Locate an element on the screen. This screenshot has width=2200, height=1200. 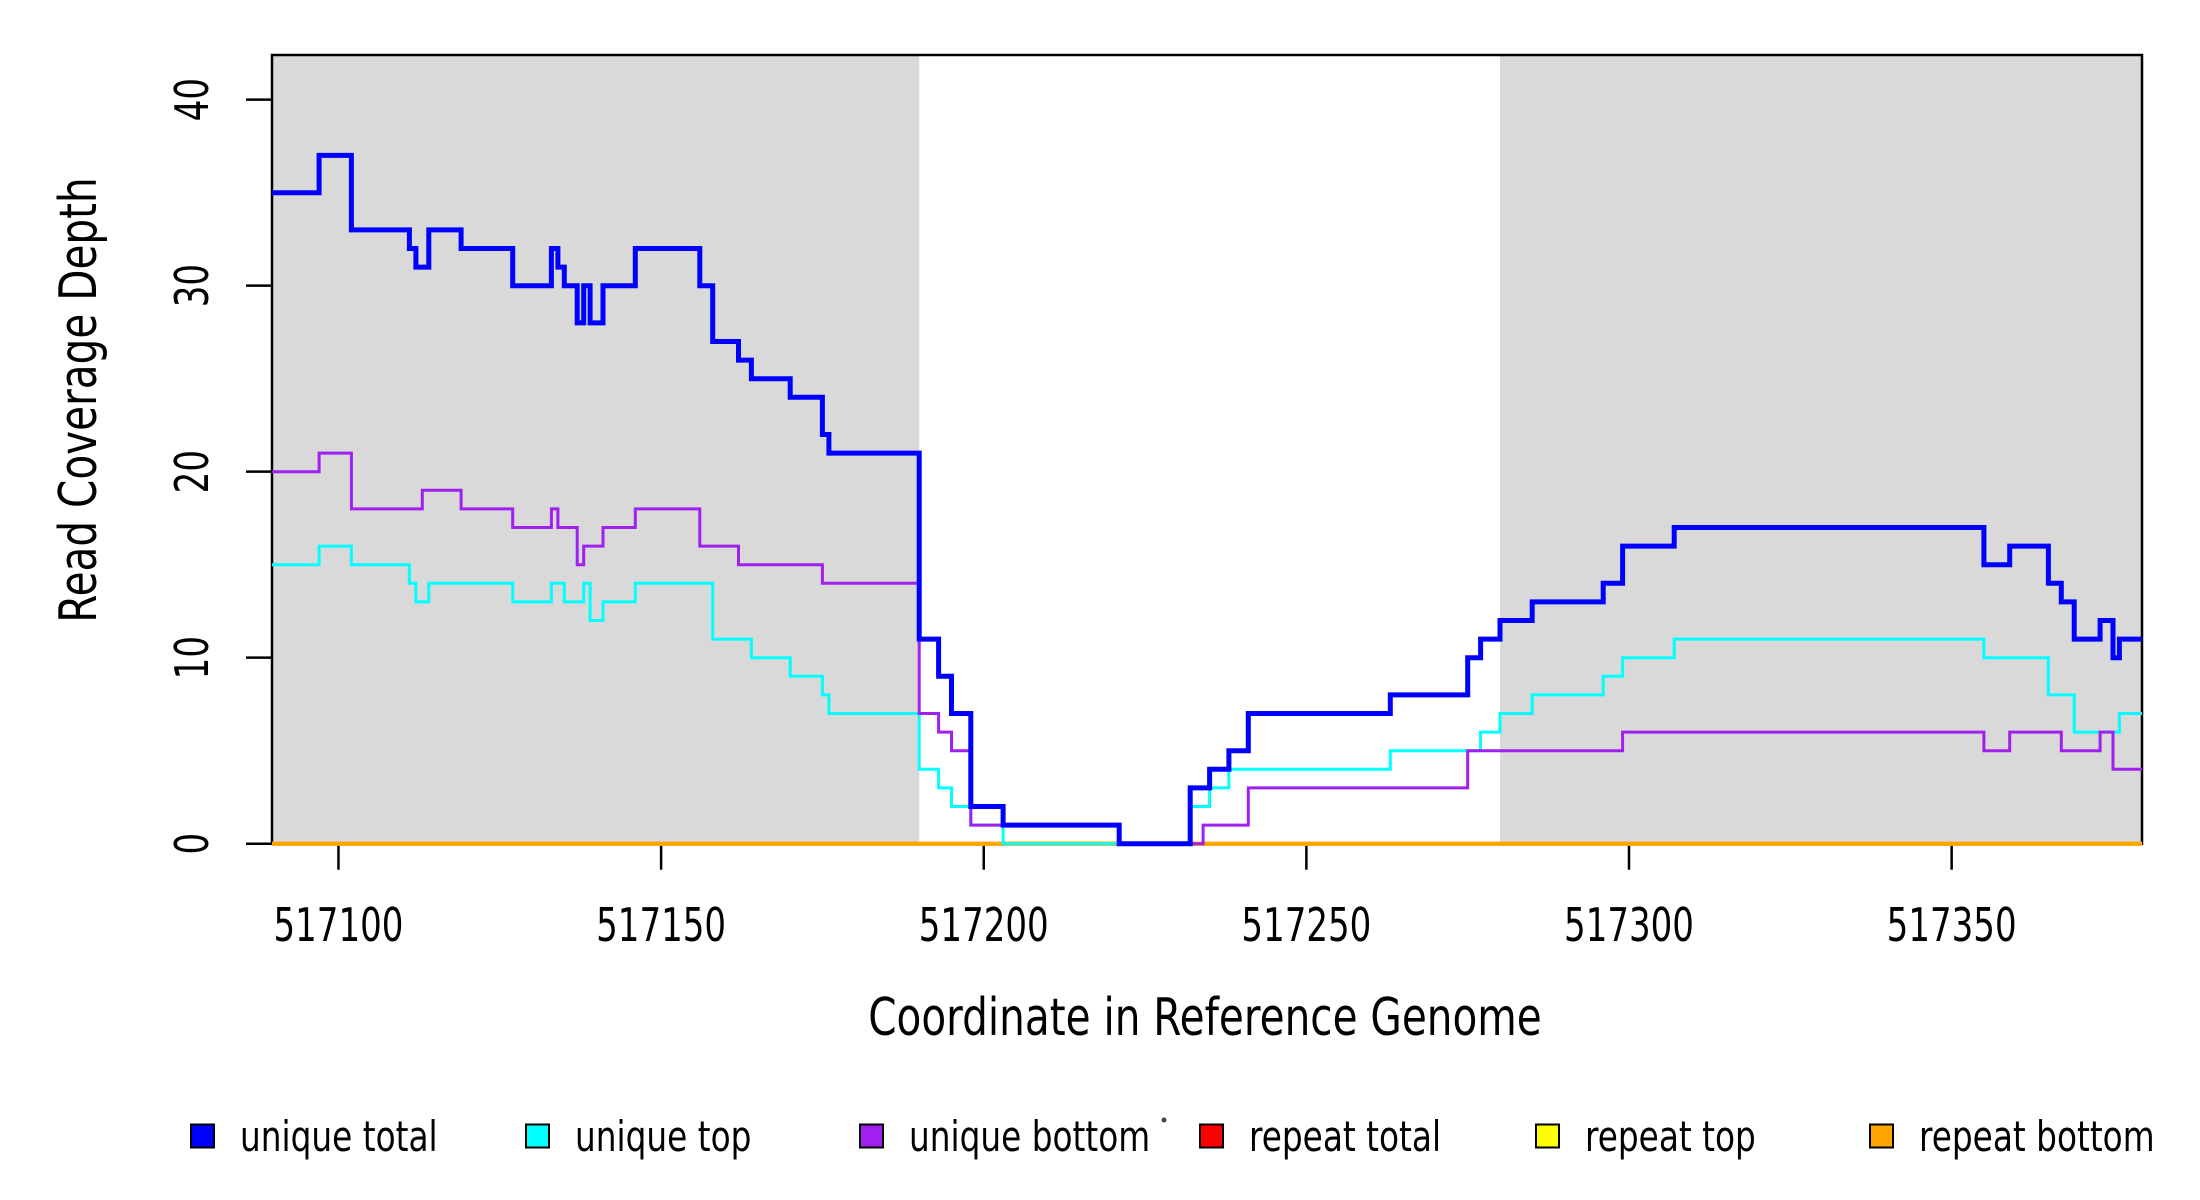
x-tick-label: 517100 is located at coordinates (339, 925).